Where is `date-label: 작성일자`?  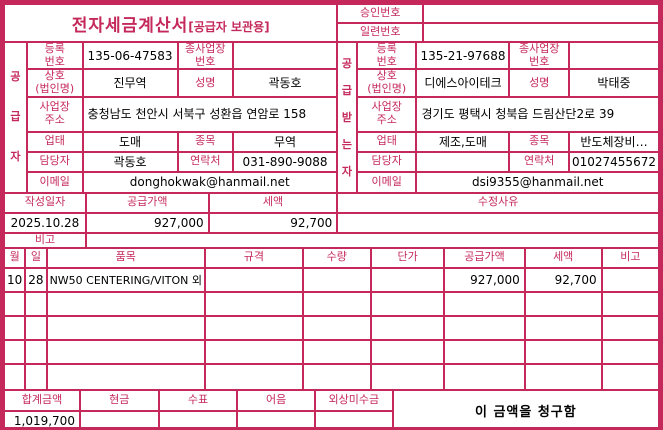
date-label: 작성일자 is located at coordinates (45, 202).